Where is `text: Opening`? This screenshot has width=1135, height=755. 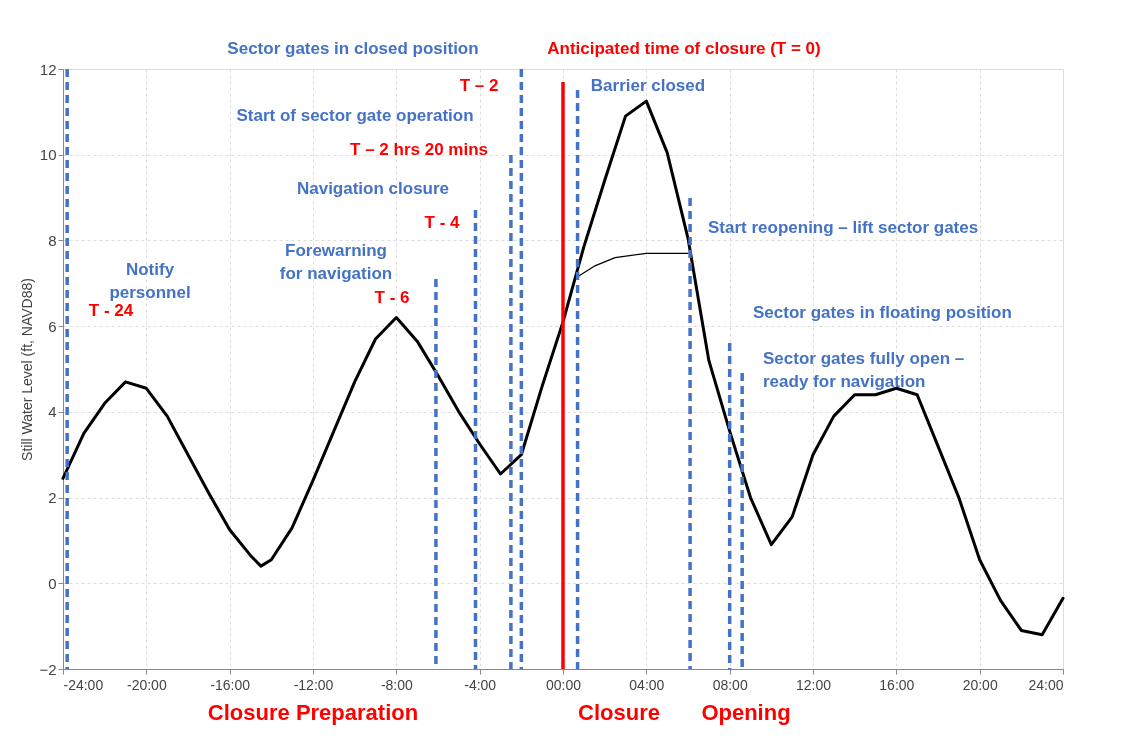 text: Opening is located at coordinates (746, 712).